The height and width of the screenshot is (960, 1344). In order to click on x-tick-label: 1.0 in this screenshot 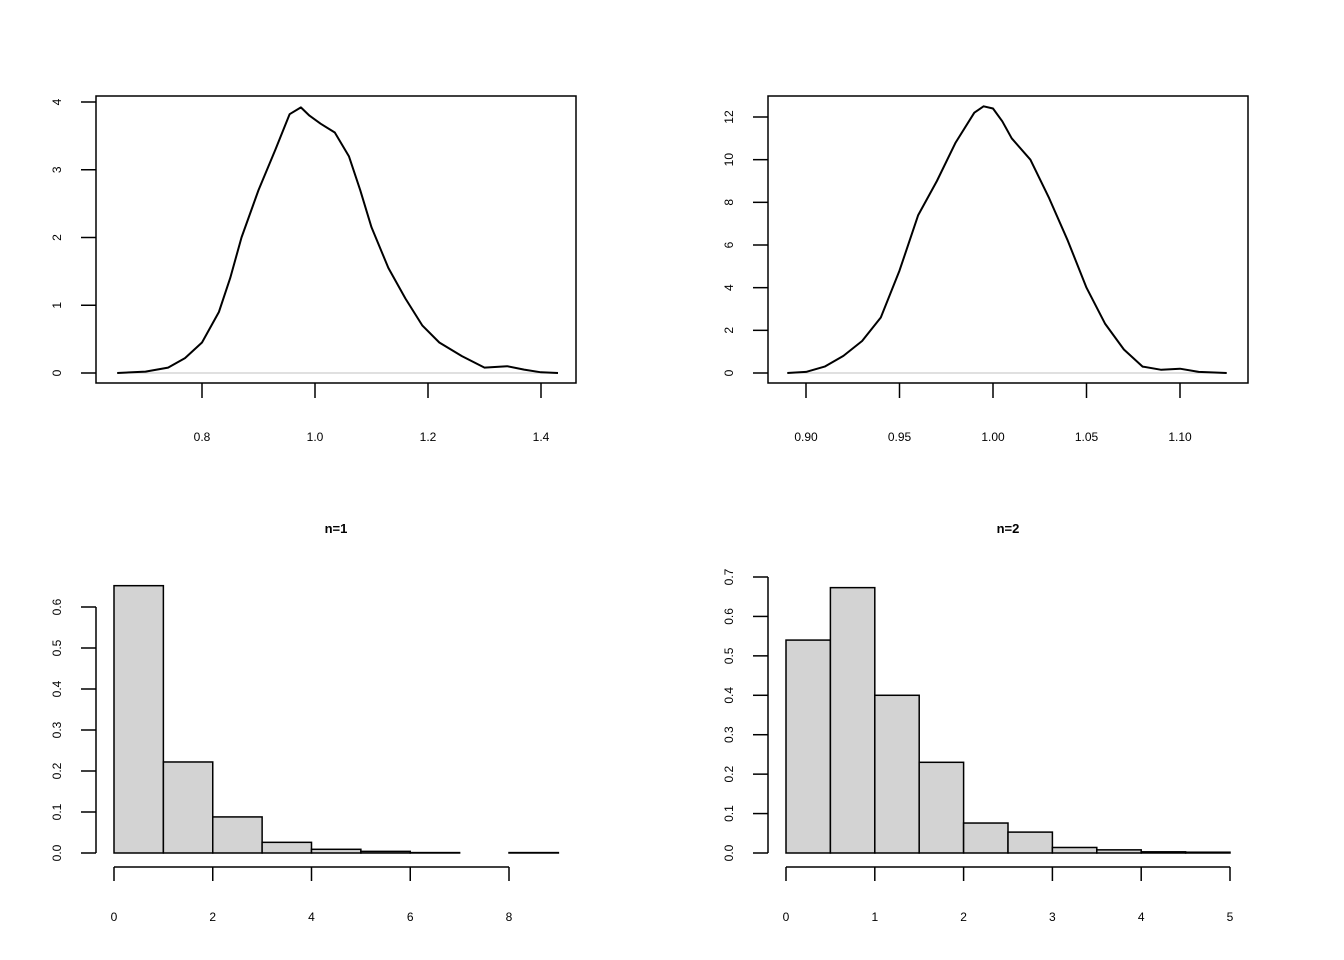, I will do `click(315, 437)`.